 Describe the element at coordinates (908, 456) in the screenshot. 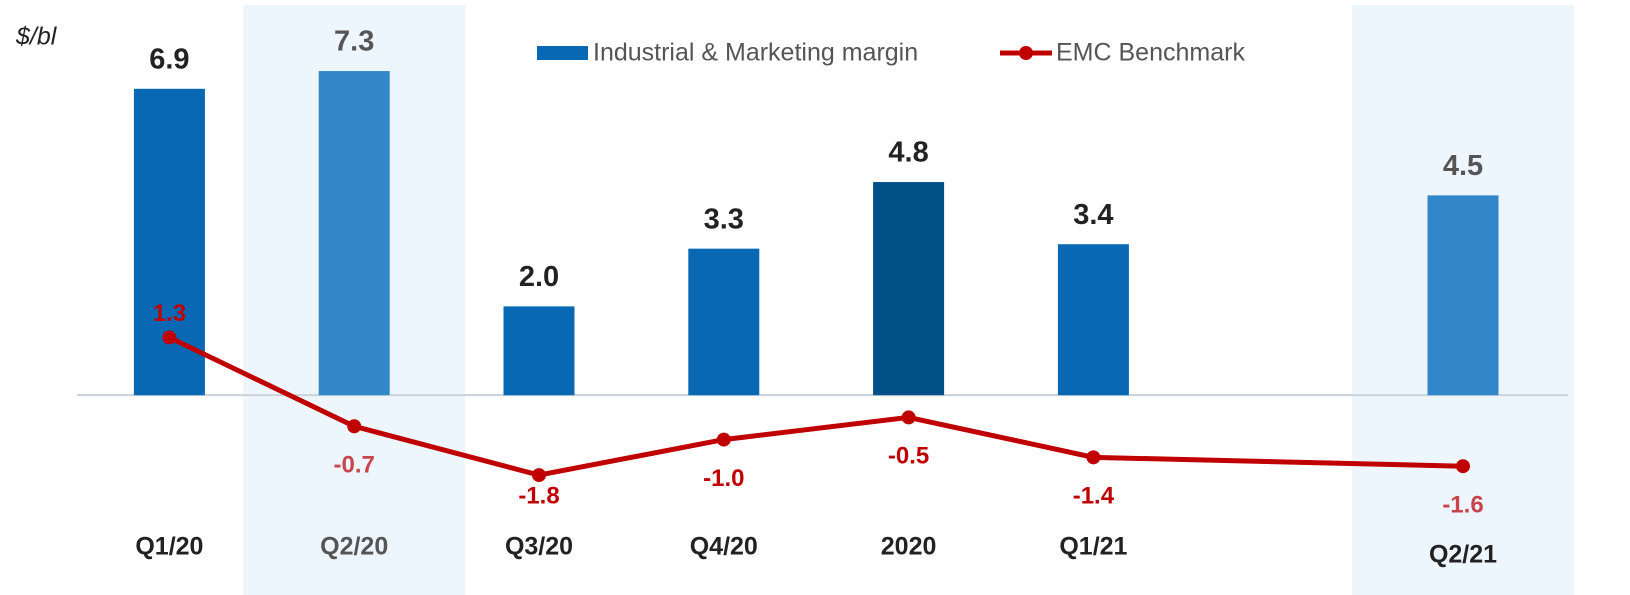

I see `line-value-label: -0.5` at that location.